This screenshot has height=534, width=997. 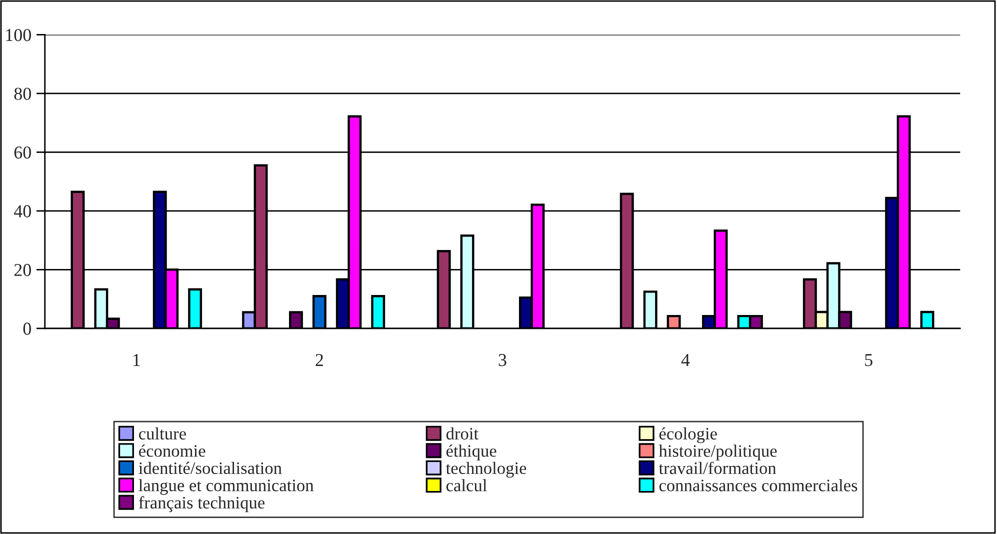 What do you see at coordinates (502, 360) in the screenshot?
I see `x-tick-label: 3` at bounding box center [502, 360].